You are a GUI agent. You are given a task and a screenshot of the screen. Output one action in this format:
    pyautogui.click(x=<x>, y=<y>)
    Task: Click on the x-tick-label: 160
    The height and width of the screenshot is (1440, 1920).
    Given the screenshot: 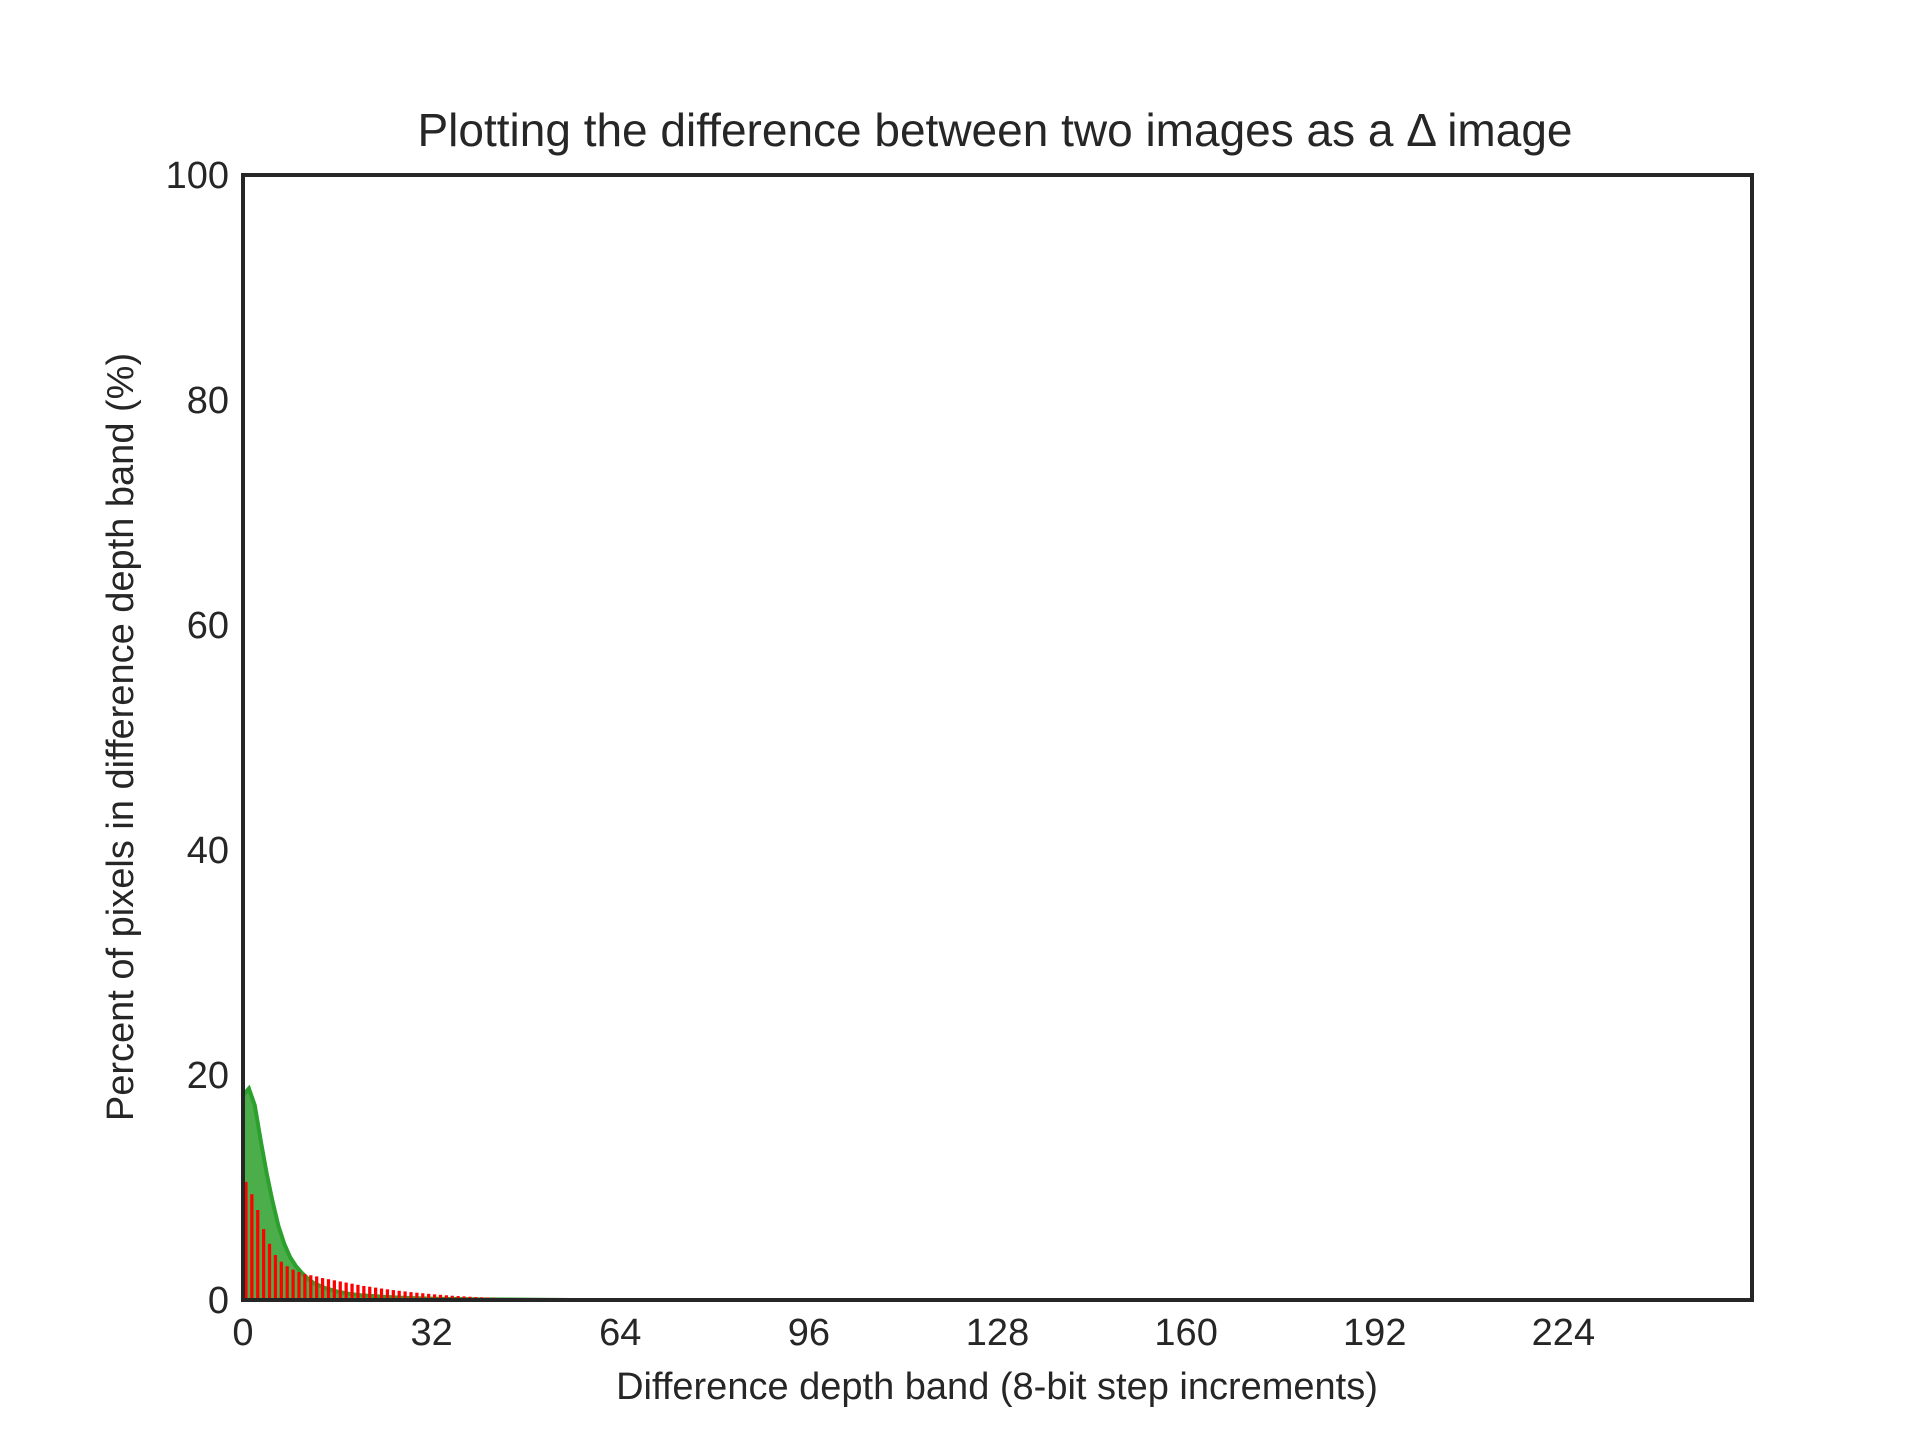 What is the action you would take?
    pyautogui.click(x=1185, y=1333)
    